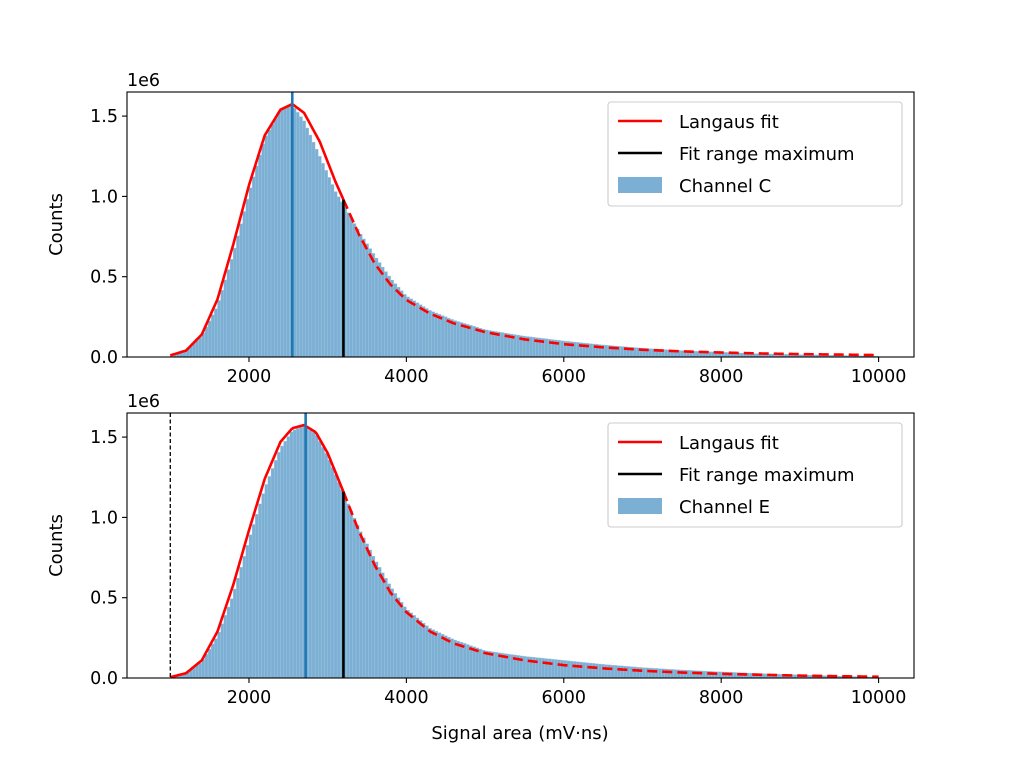 This screenshot has height=762, width=1016. I want to click on legend: Langaus fit Fit range maximum Channel E, so click(755, 475).